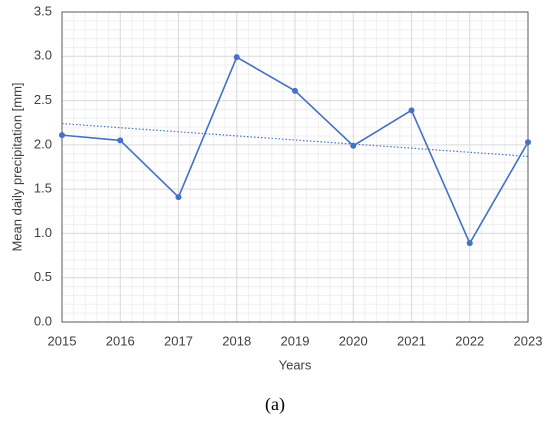 This screenshot has width=550, height=423. I want to click on x-tick-label: 2017, so click(178, 340).